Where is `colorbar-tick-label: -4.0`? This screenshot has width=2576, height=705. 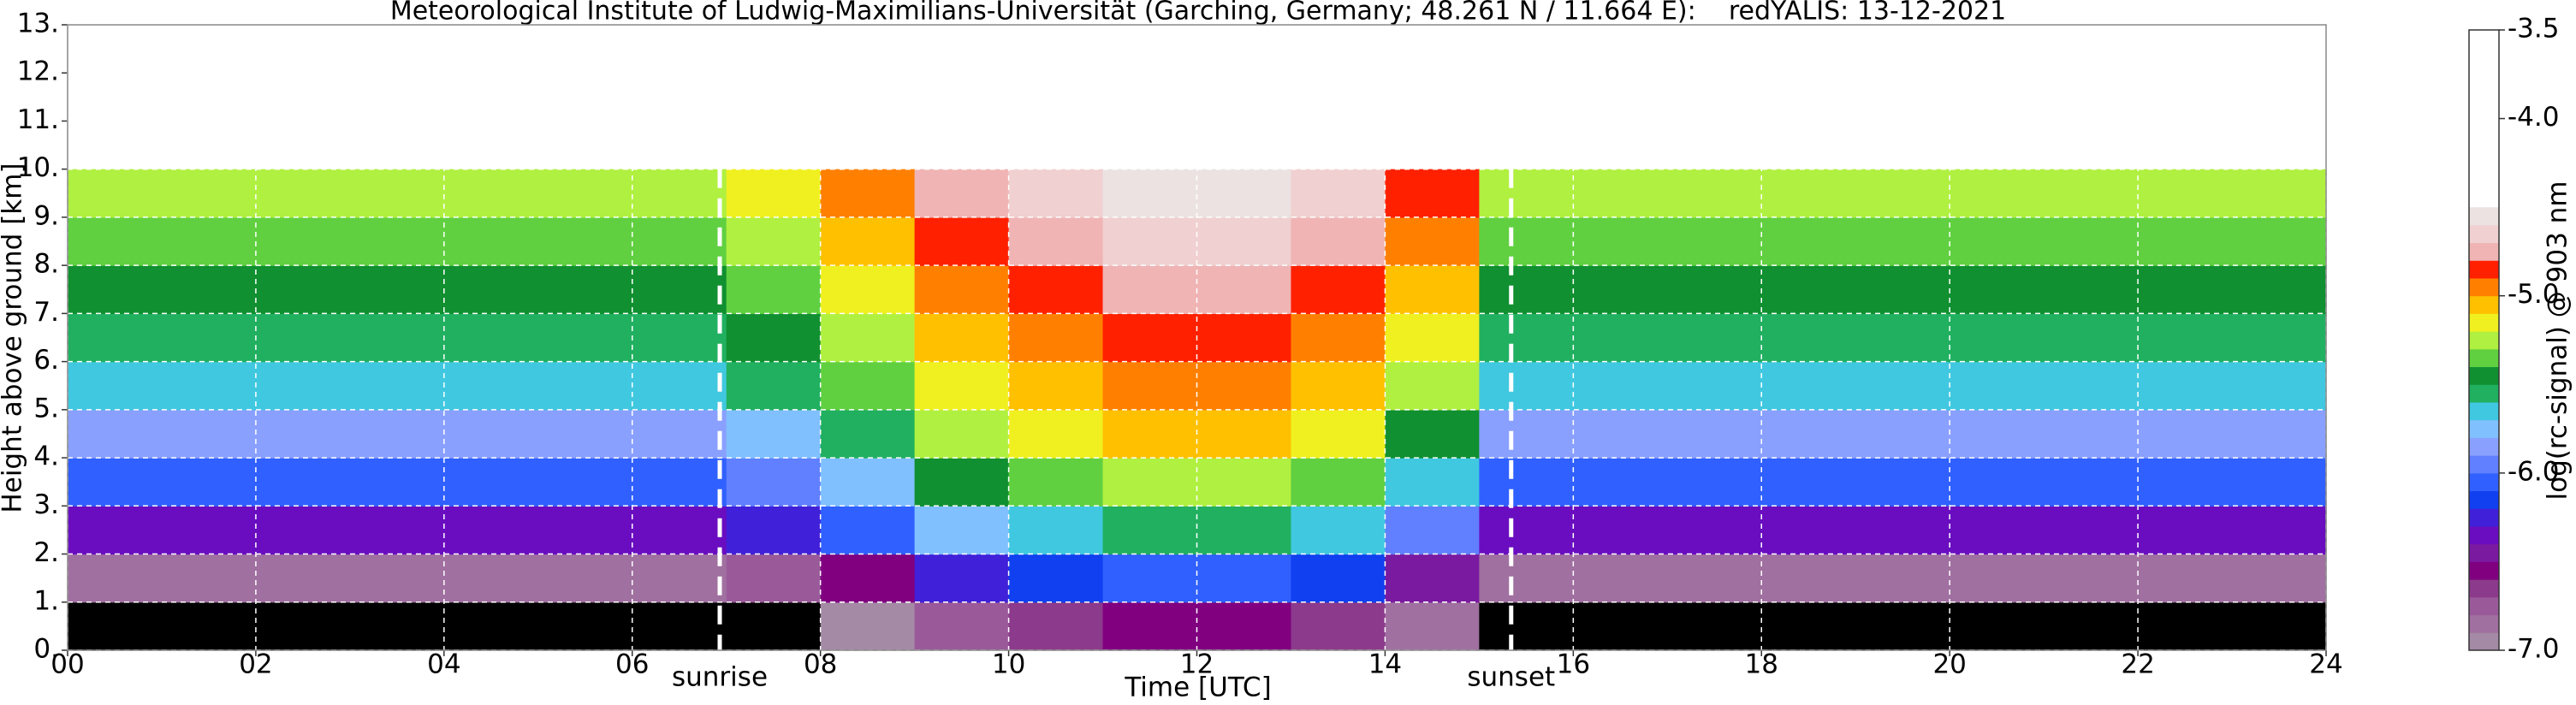
colorbar-tick-label: -4.0 is located at coordinates (2534, 117).